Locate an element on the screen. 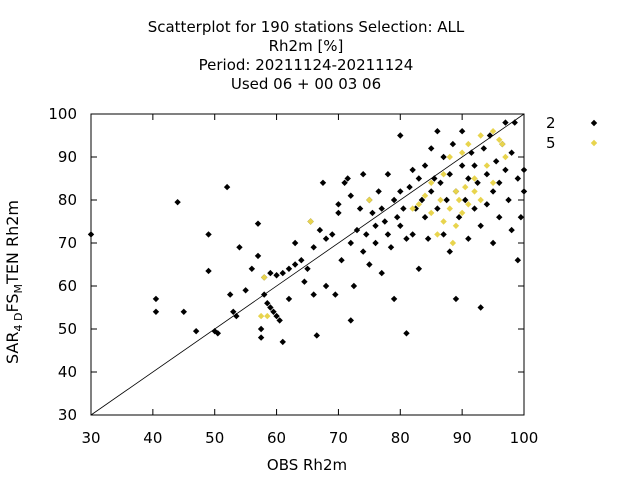 This screenshot has width=640, height=480. legend-label-2: 2 is located at coordinates (551, 123).